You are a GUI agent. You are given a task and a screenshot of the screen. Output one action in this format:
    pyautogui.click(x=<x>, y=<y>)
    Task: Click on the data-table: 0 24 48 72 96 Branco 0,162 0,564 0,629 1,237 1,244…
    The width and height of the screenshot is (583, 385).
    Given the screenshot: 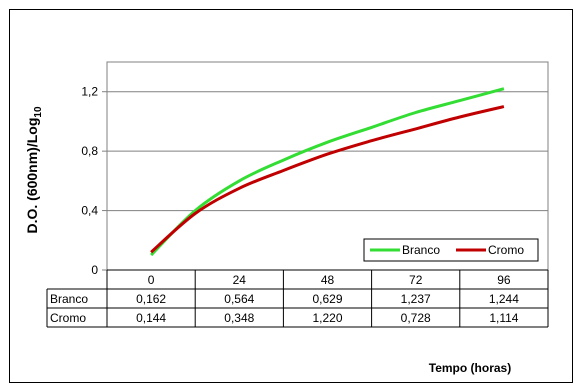 What is the action you would take?
    pyautogui.click(x=297, y=298)
    